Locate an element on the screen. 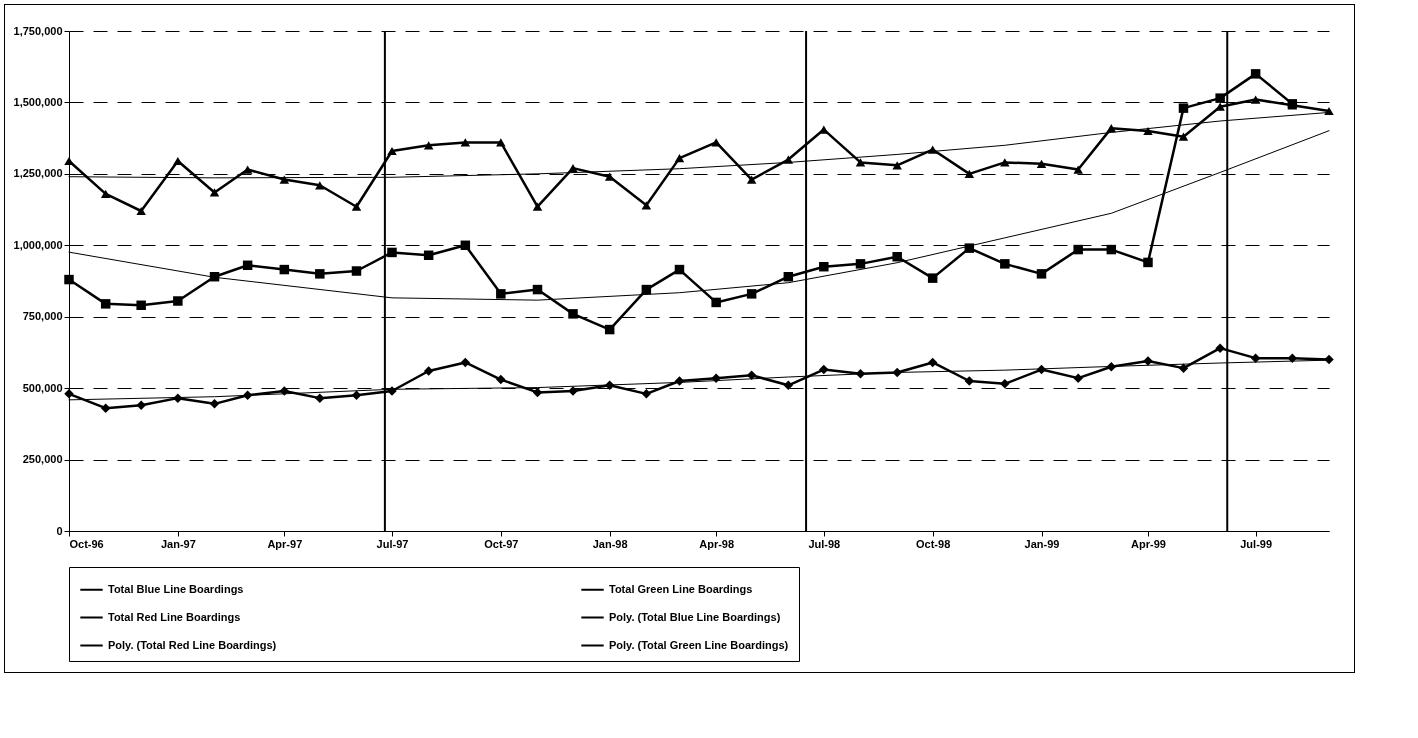 The height and width of the screenshot is (738, 1418). legend-label: Poly. (Total Red Line Boardings) is located at coordinates (192, 644).